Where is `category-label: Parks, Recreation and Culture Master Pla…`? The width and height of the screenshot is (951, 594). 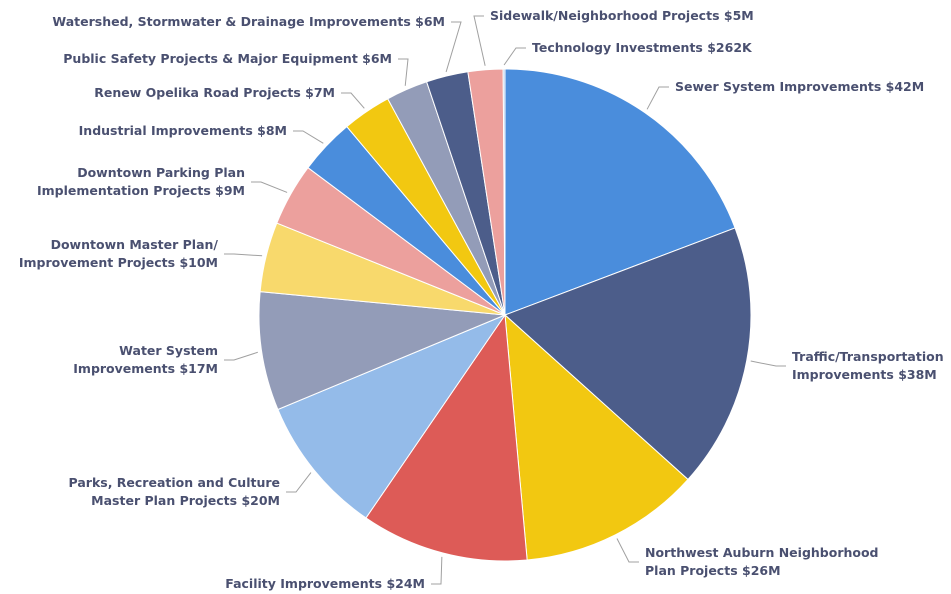 category-label: Parks, Recreation and Culture Master Pla… is located at coordinates (174, 491).